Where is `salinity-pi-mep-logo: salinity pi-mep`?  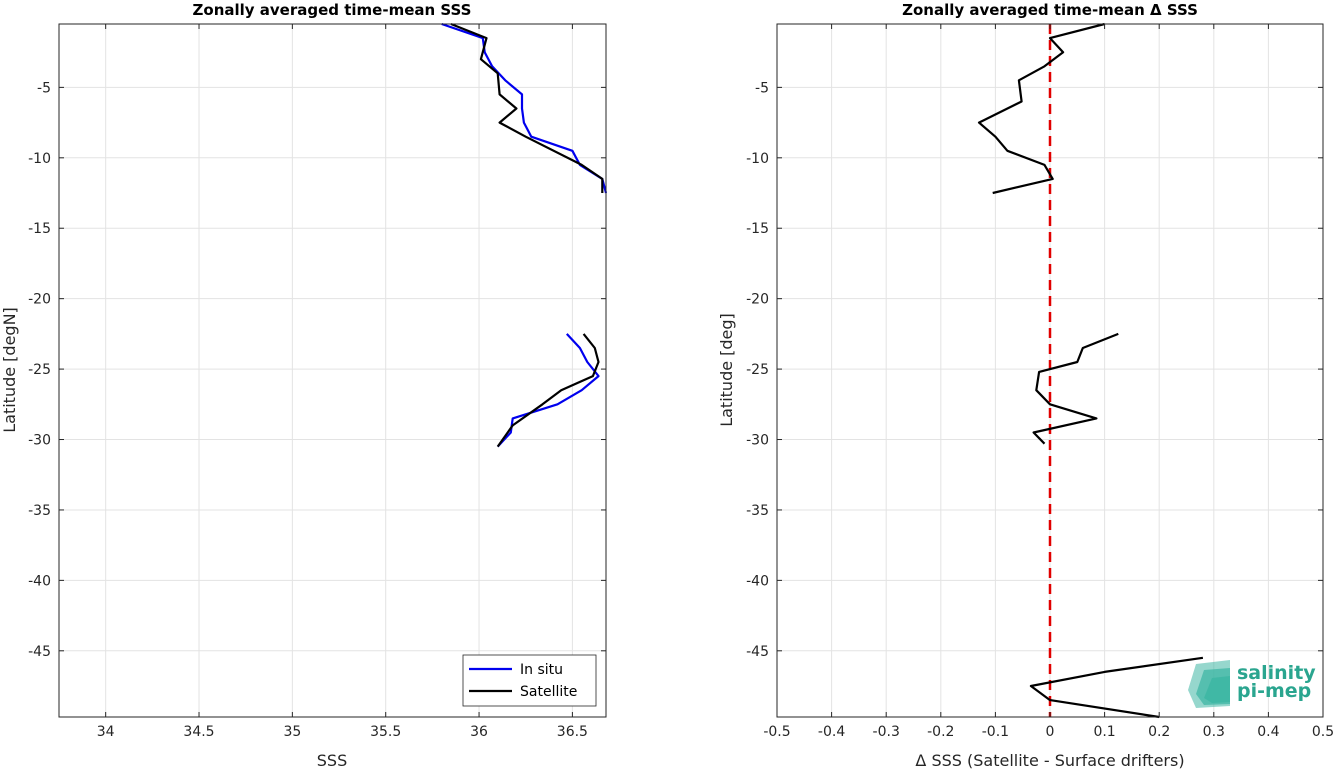
salinity-pi-mep-logo: salinity pi-mep is located at coordinates (1252, 684).